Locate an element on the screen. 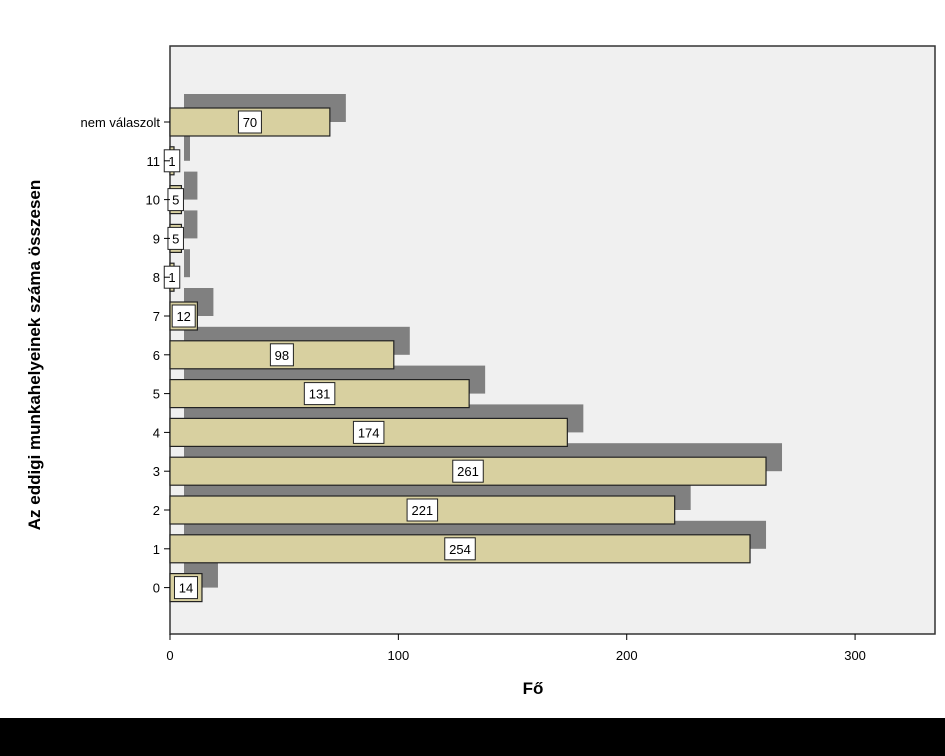  value-label: 12 is located at coordinates (183, 316).